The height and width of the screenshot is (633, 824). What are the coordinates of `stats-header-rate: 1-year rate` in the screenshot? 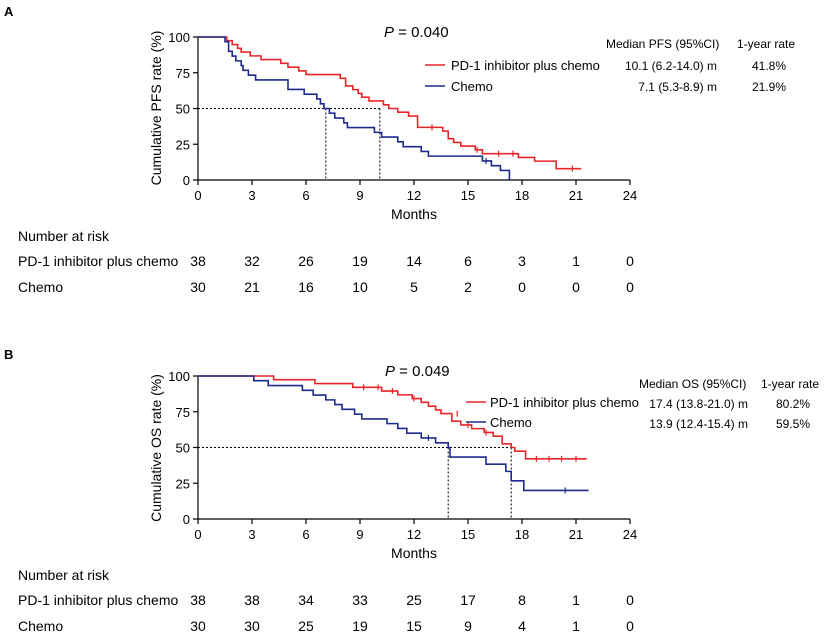 It's located at (766, 44).